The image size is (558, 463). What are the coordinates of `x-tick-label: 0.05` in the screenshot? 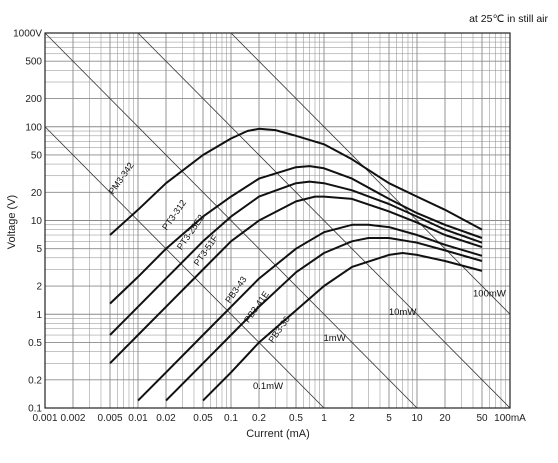 It's located at (203, 418).